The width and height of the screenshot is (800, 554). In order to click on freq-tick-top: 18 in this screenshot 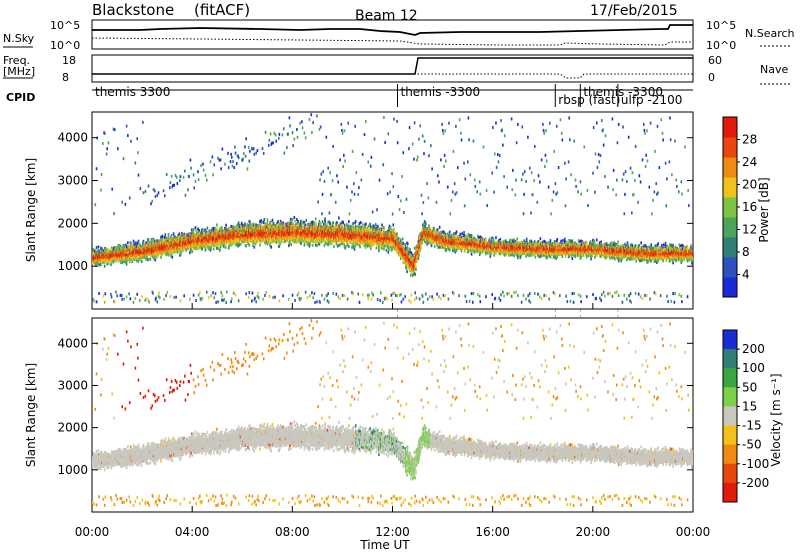, I will do `click(69, 60)`.